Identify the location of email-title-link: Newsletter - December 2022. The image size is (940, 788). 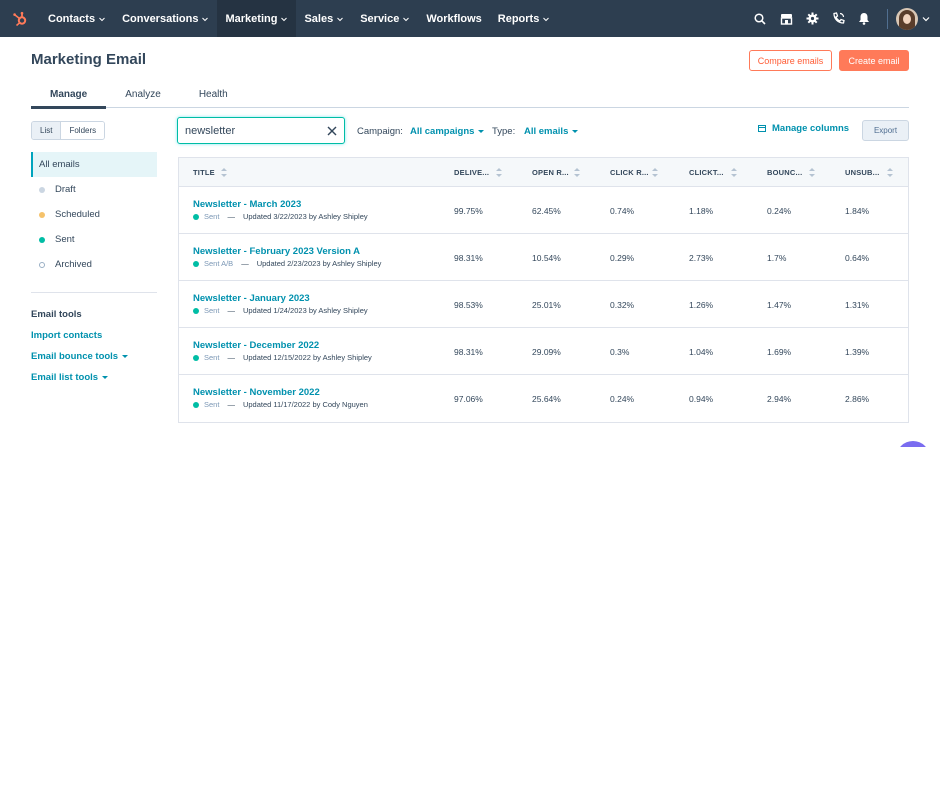
(256, 345).